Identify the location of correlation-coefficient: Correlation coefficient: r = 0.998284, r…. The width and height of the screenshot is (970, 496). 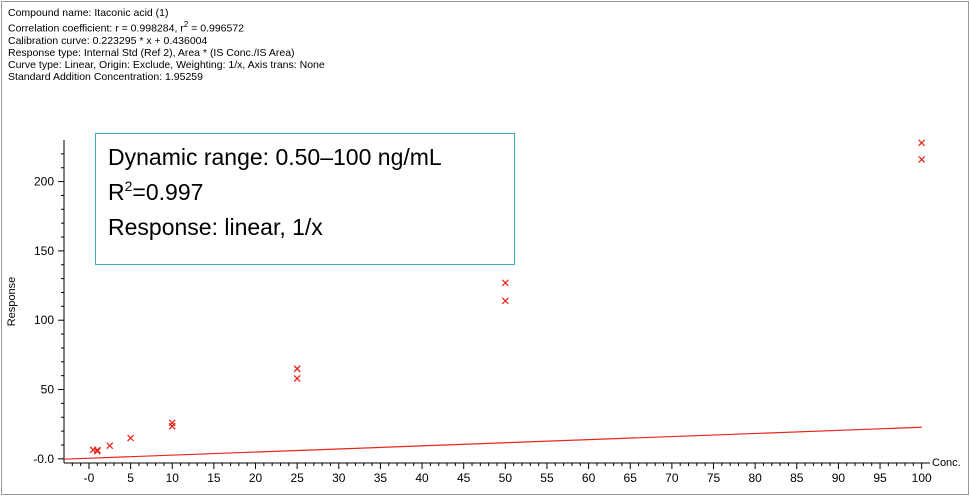
(166, 27).